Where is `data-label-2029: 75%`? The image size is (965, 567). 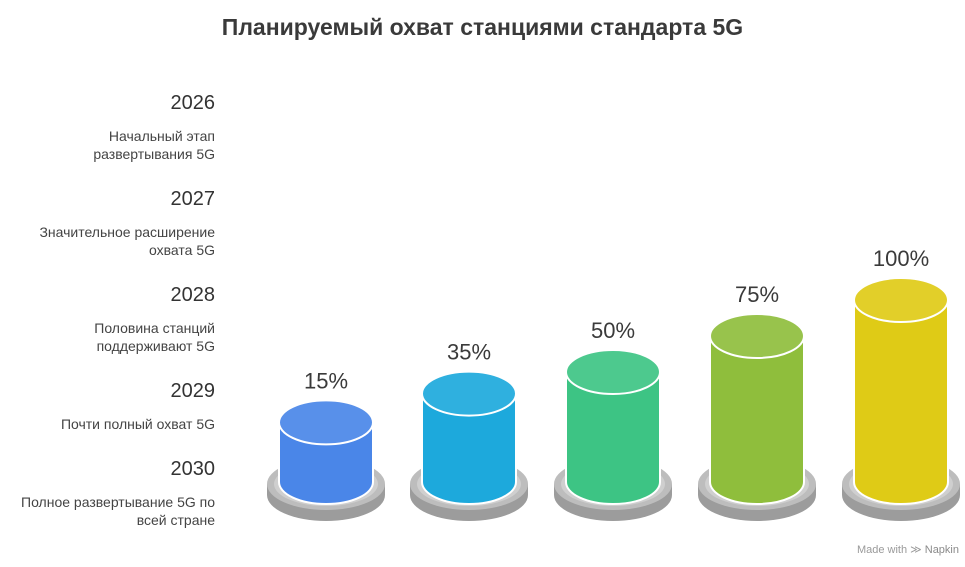 data-label-2029: 75% is located at coordinates (757, 294).